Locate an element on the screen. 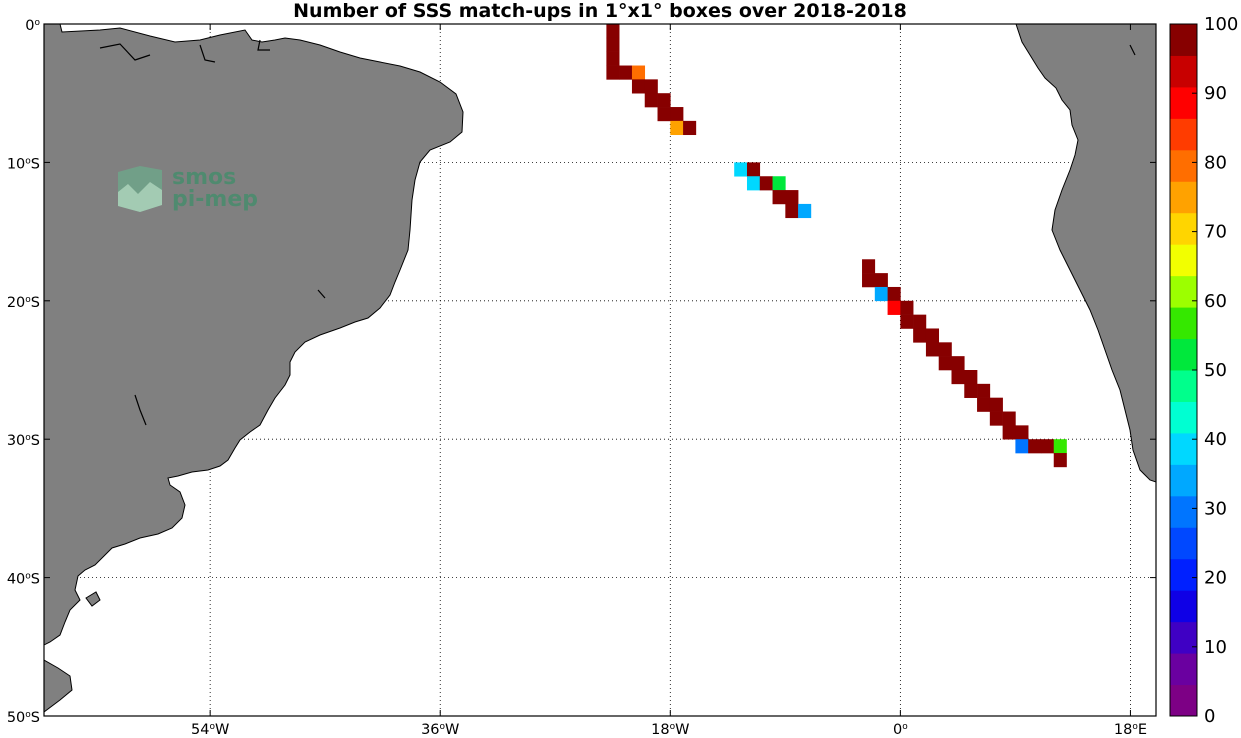 This screenshot has width=1241, height=738. lat-tick-label: 10oS is located at coordinates (23, 164).